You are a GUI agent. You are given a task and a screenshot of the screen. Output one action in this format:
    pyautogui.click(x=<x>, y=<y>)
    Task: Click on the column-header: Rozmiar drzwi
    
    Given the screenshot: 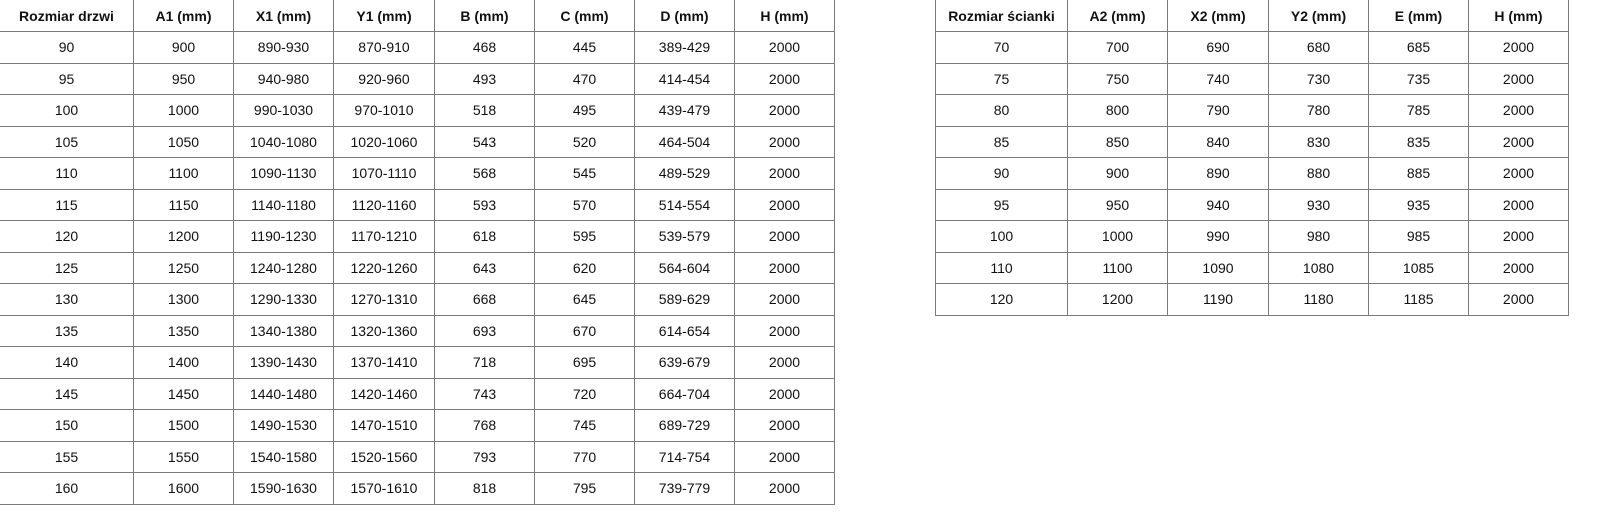 What is the action you would take?
    pyautogui.click(x=67, y=16)
    